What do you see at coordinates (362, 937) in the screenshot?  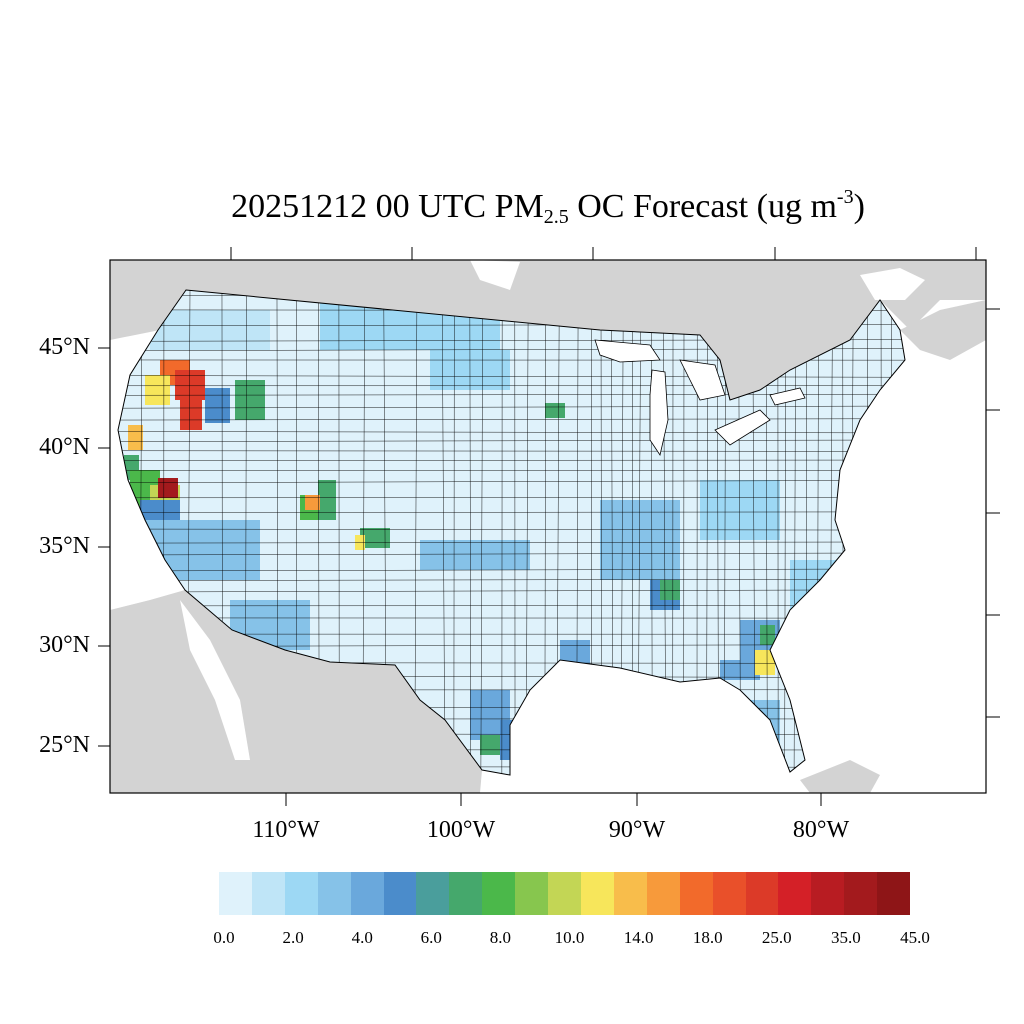 I see `colorbar-label-2: 4.0` at bounding box center [362, 937].